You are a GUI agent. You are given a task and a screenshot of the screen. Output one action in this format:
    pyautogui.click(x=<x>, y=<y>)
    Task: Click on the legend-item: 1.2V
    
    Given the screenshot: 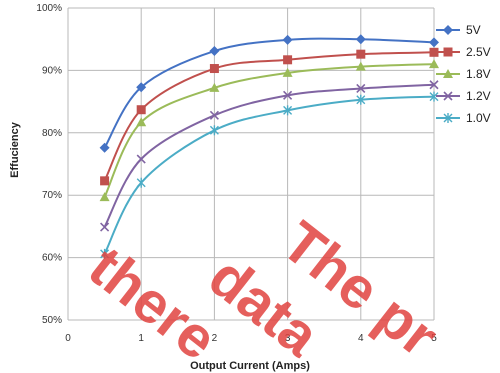 What is the action you would take?
    pyautogui.click(x=463, y=96)
    